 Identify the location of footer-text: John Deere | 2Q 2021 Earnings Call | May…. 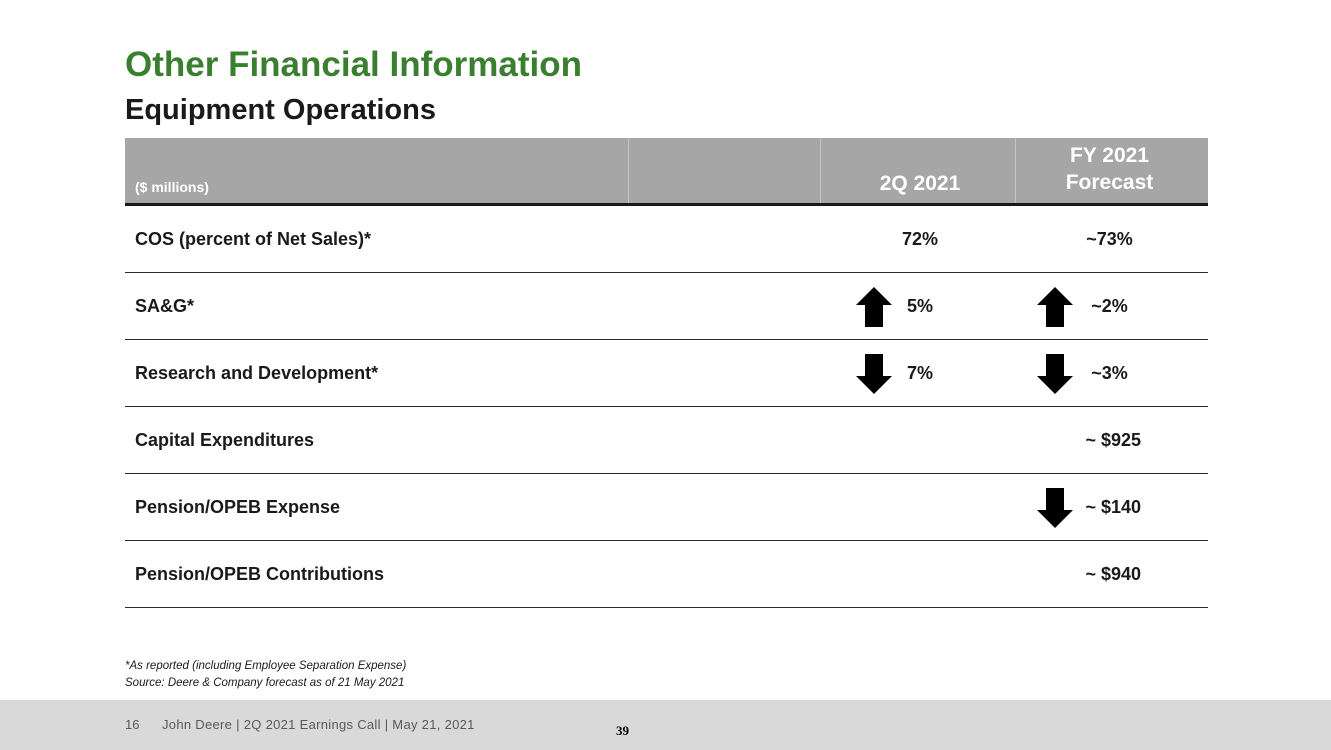
(318, 724).